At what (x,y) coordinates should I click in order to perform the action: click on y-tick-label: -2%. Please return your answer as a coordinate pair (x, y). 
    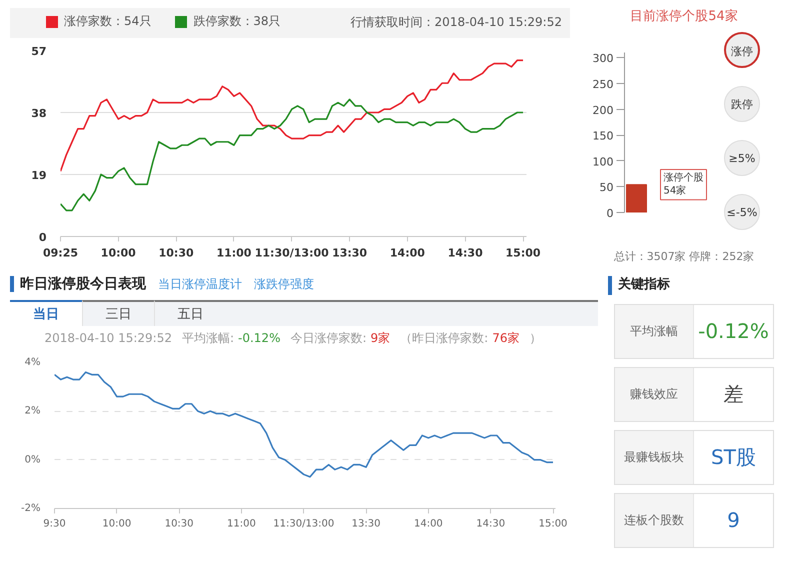
    Looking at the image, I should click on (31, 508).